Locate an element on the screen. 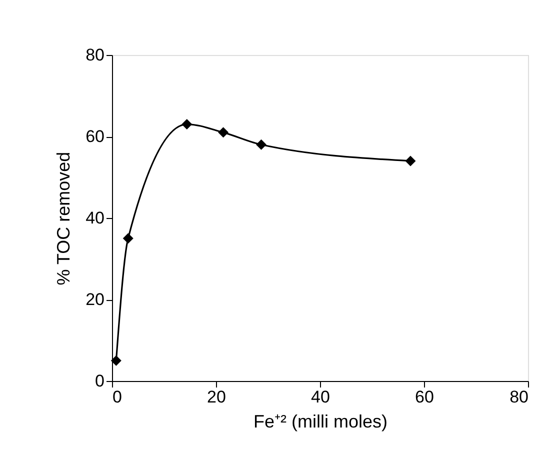 The width and height of the screenshot is (541, 474). y-tick-label: 80 is located at coordinates (95, 55).